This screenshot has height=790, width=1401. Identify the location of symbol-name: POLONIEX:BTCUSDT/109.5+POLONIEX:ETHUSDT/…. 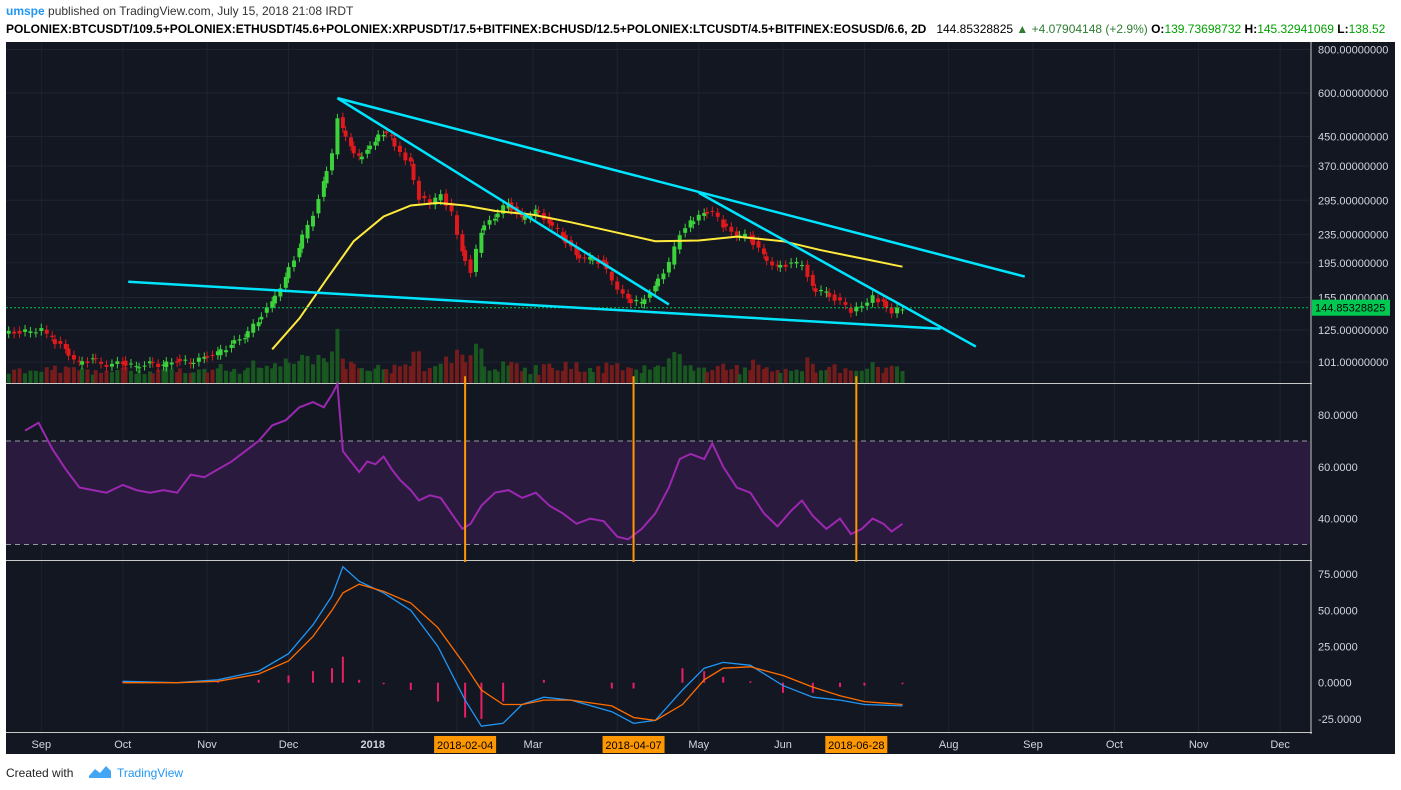
(466, 29).